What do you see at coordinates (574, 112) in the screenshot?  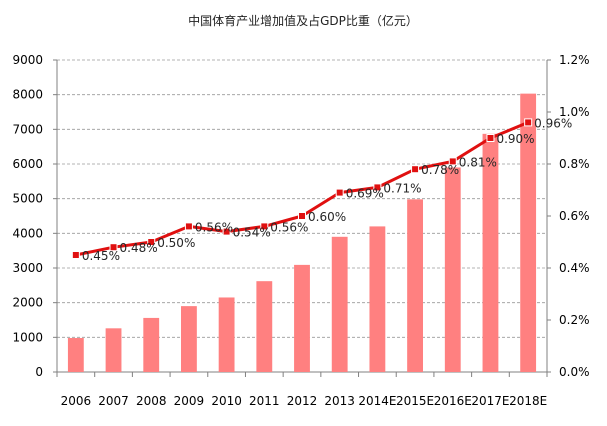 I see `y2-tick-label: 1.0%` at bounding box center [574, 112].